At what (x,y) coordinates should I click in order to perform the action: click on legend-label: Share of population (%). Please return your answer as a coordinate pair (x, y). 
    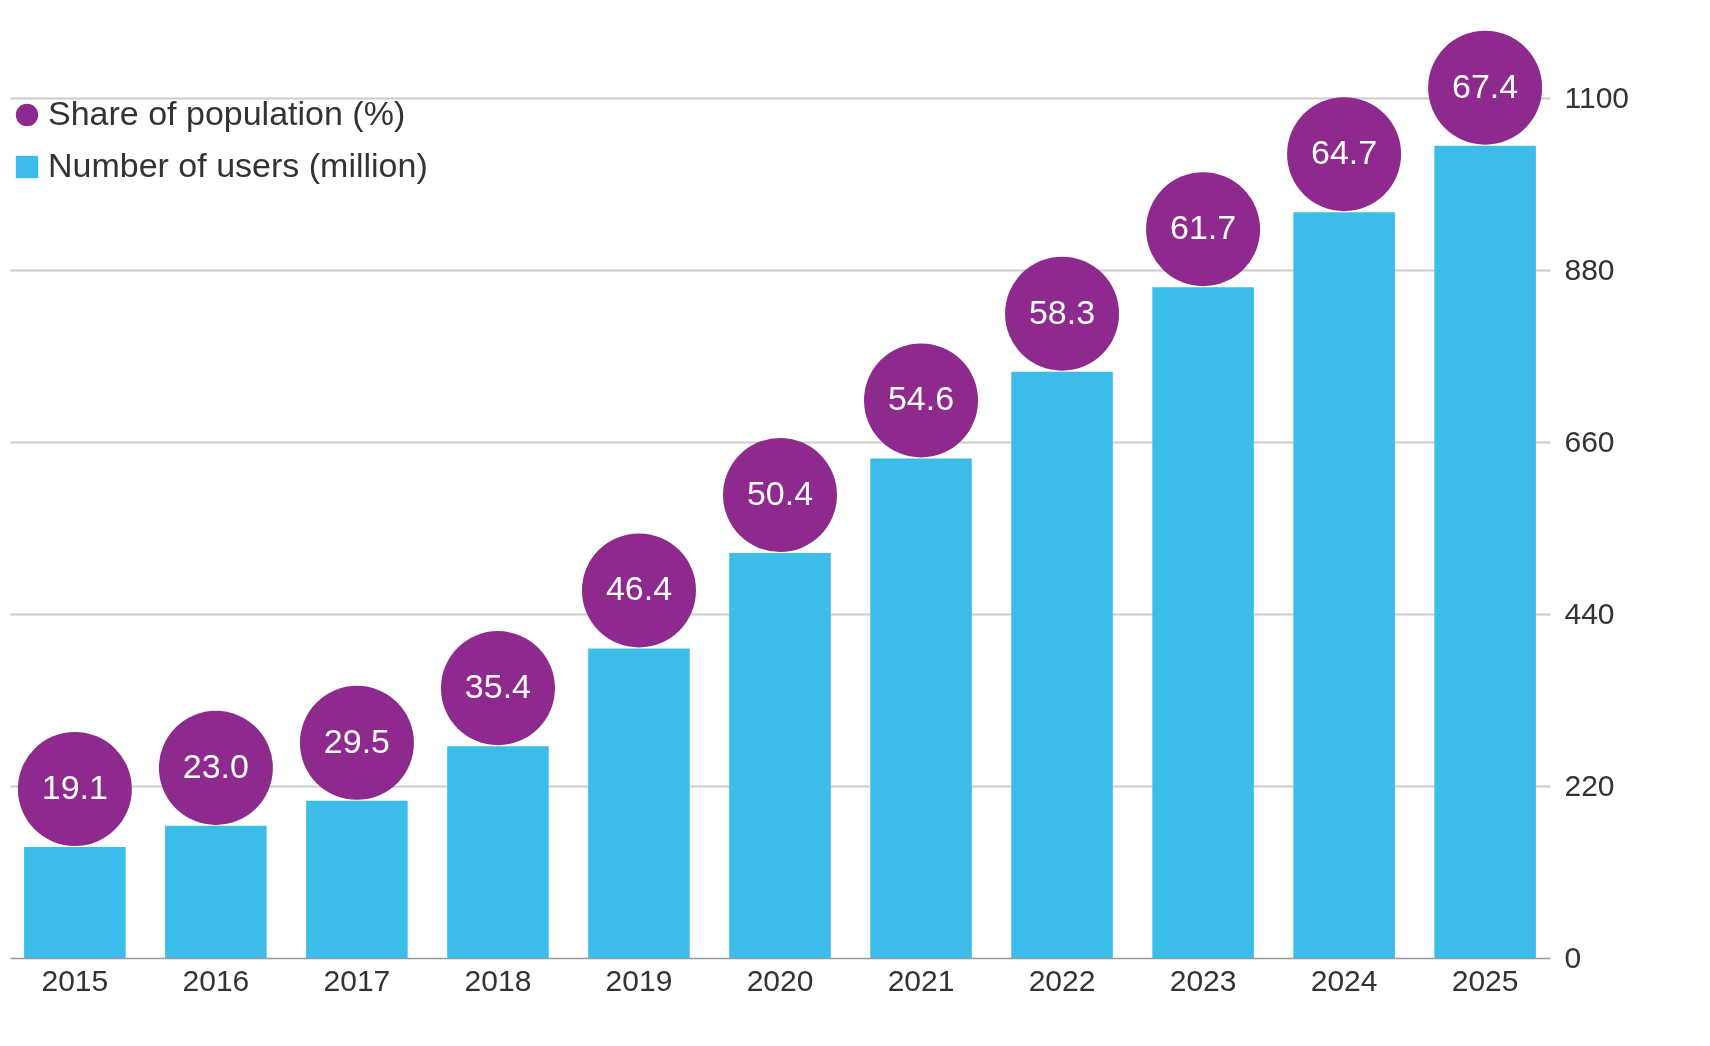
    Looking at the image, I should click on (227, 113).